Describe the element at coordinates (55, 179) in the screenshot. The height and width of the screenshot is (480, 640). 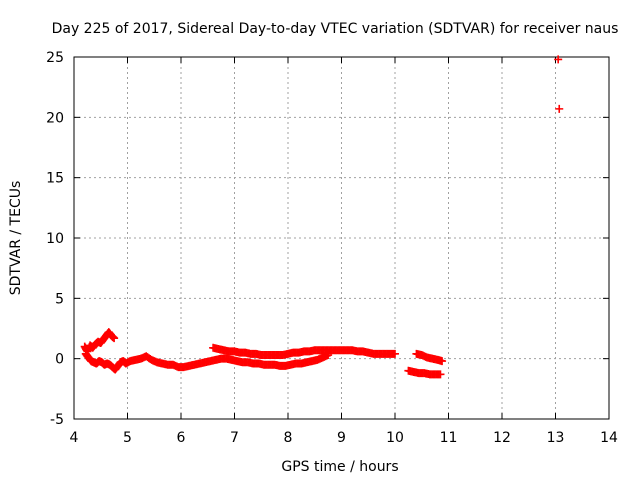
I see `y-tick-label: 15` at that location.